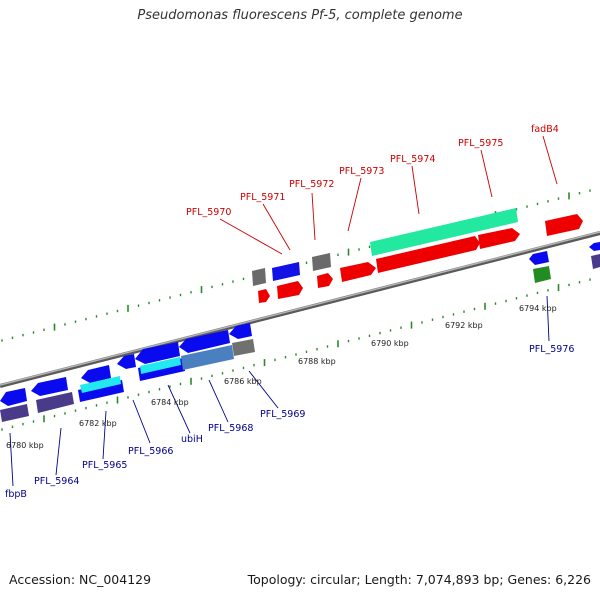 The width and height of the screenshot is (600, 600). I want to click on gene-label-pfl-5975: PFL_5975, so click(480, 143).